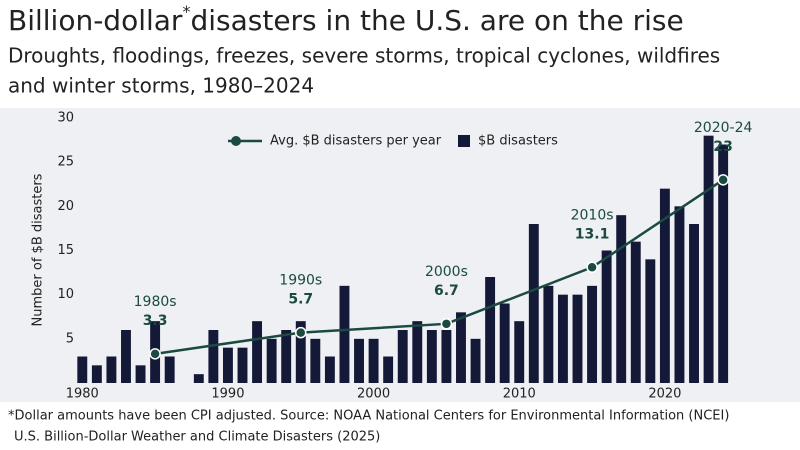 This screenshot has height=450, width=800. I want to click on avg-value-label: 3.3, so click(155, 321).